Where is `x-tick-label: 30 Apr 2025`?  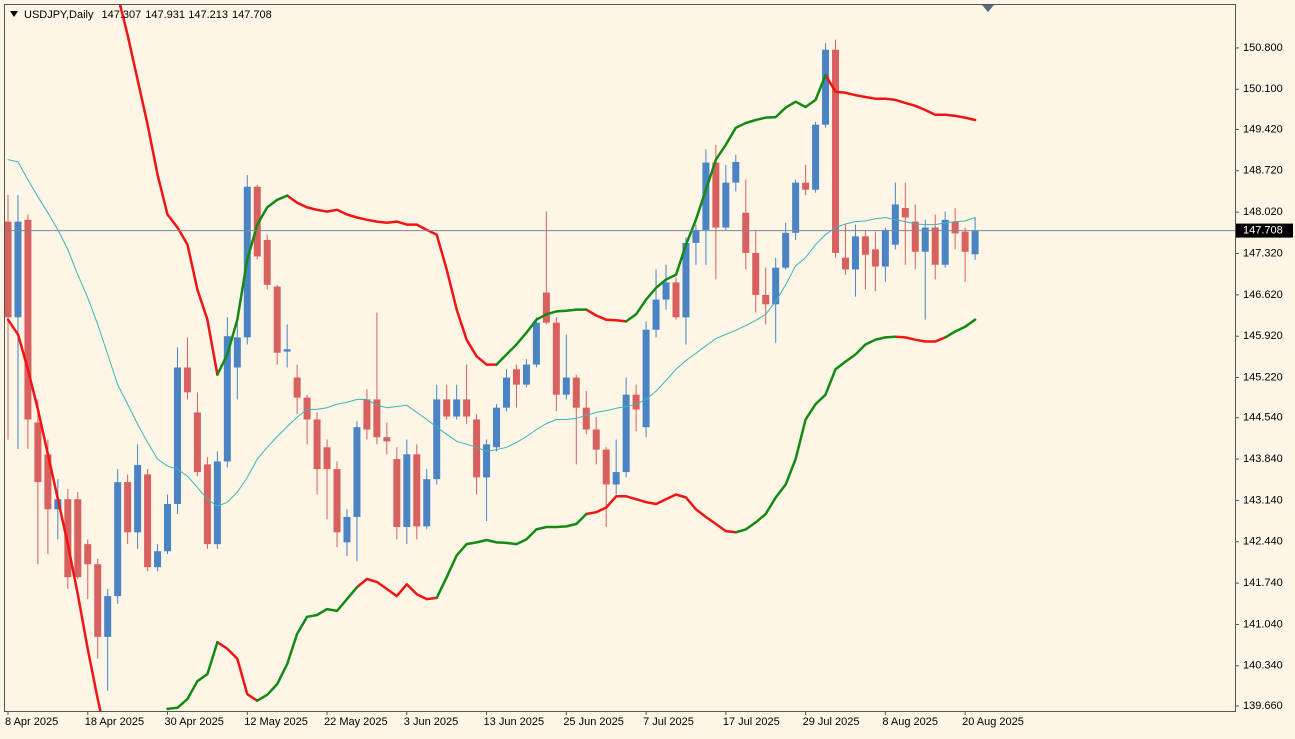 x-tick-label: 30 Apr 2025 is located at coordinates (194, 722).